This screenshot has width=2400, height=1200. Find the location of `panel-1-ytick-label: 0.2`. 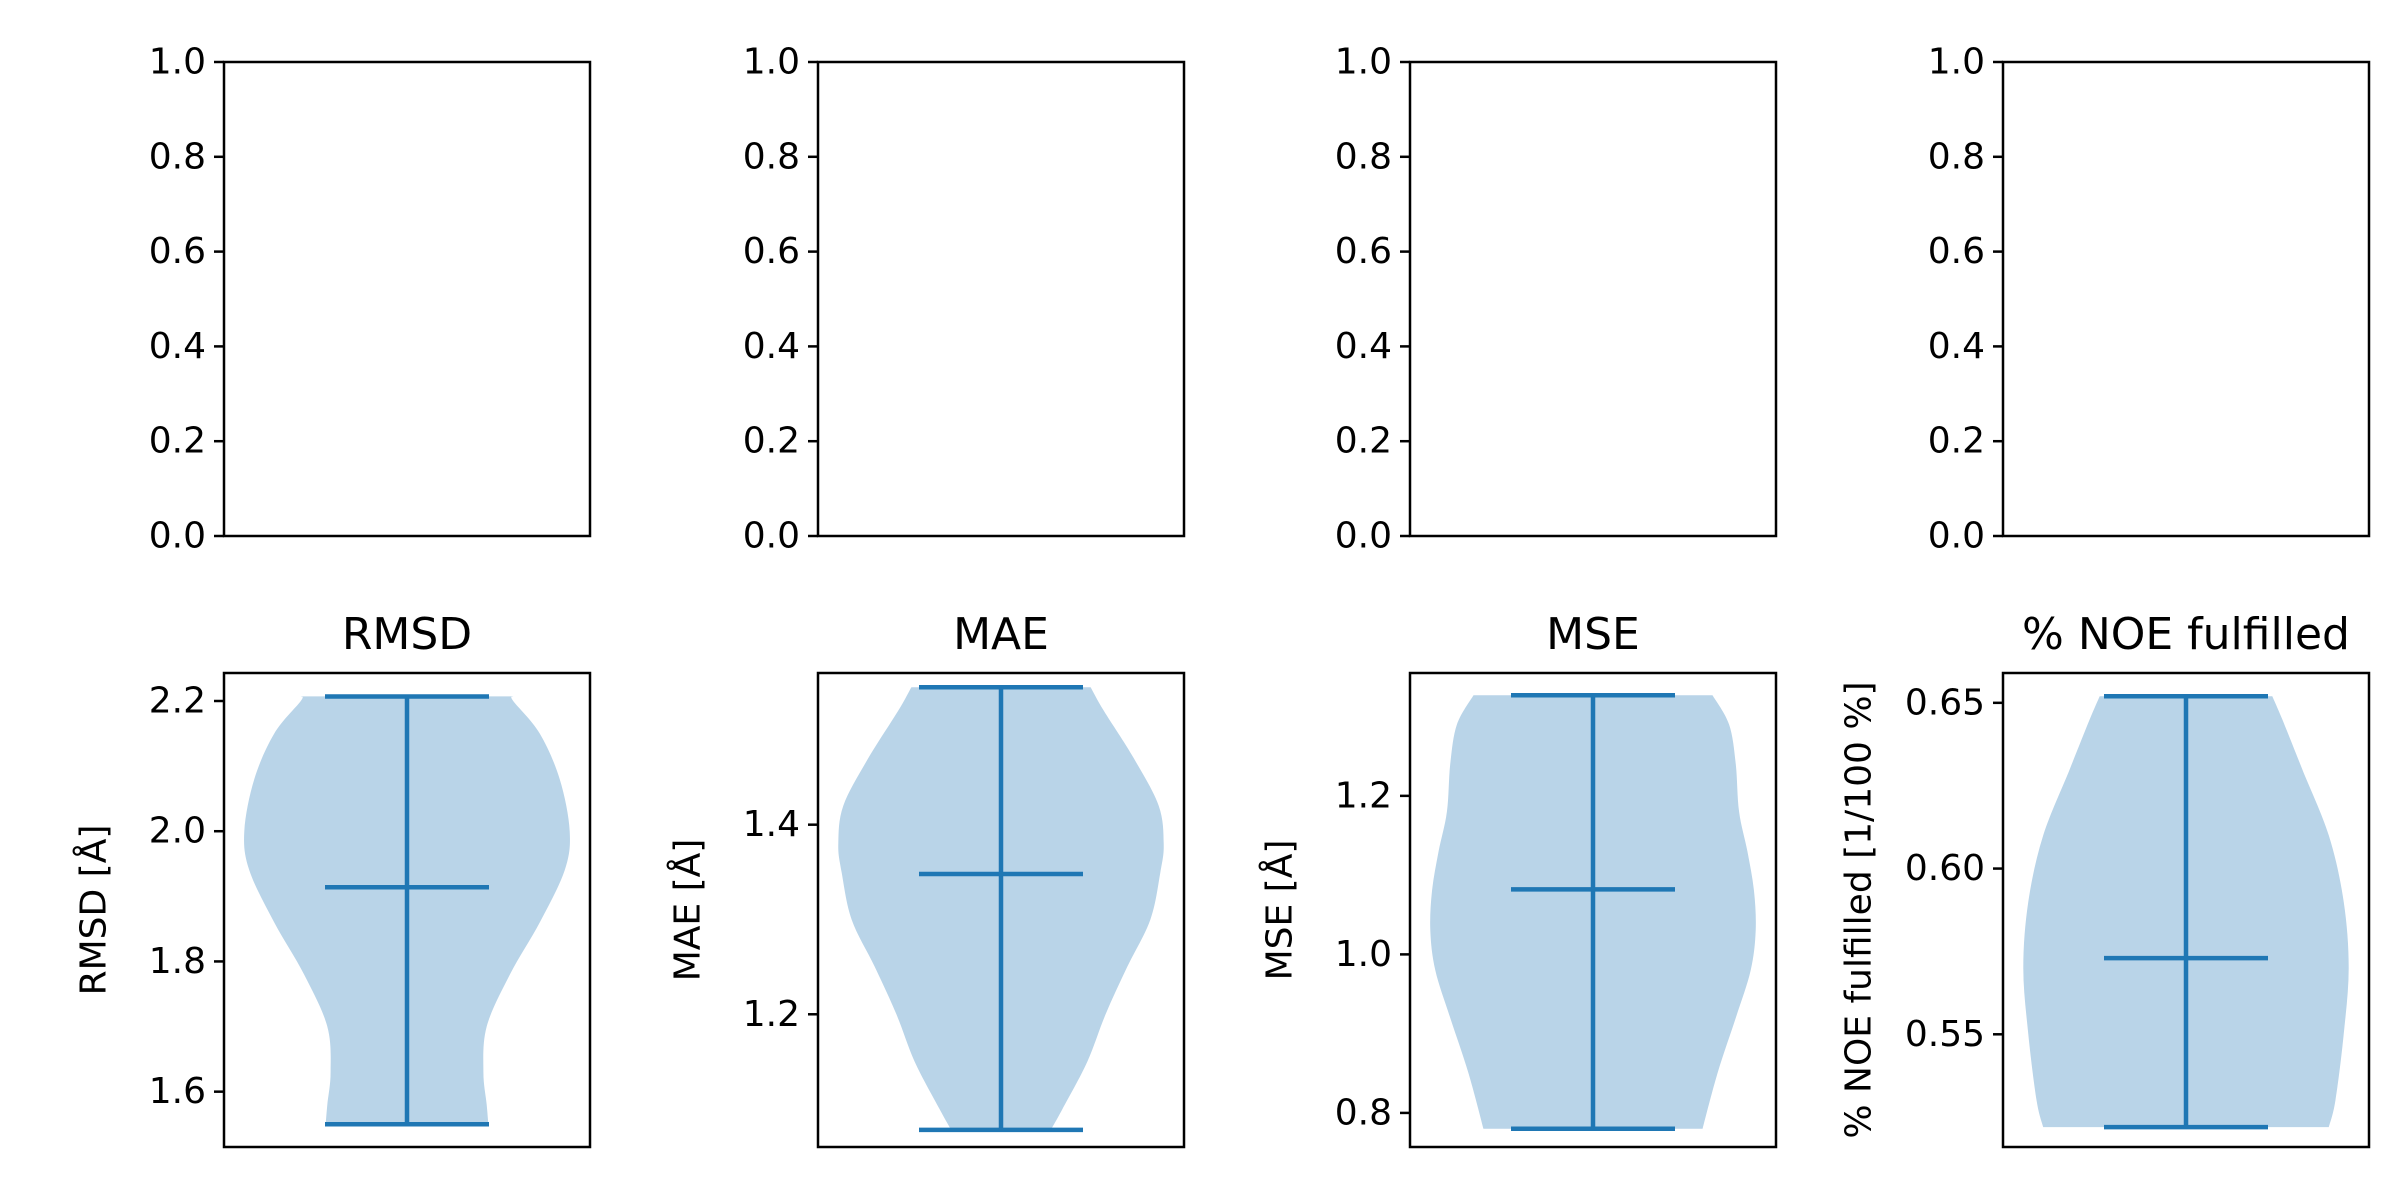

panel-1-ytick-label: 0.2 is located at coordinates (177, 441).